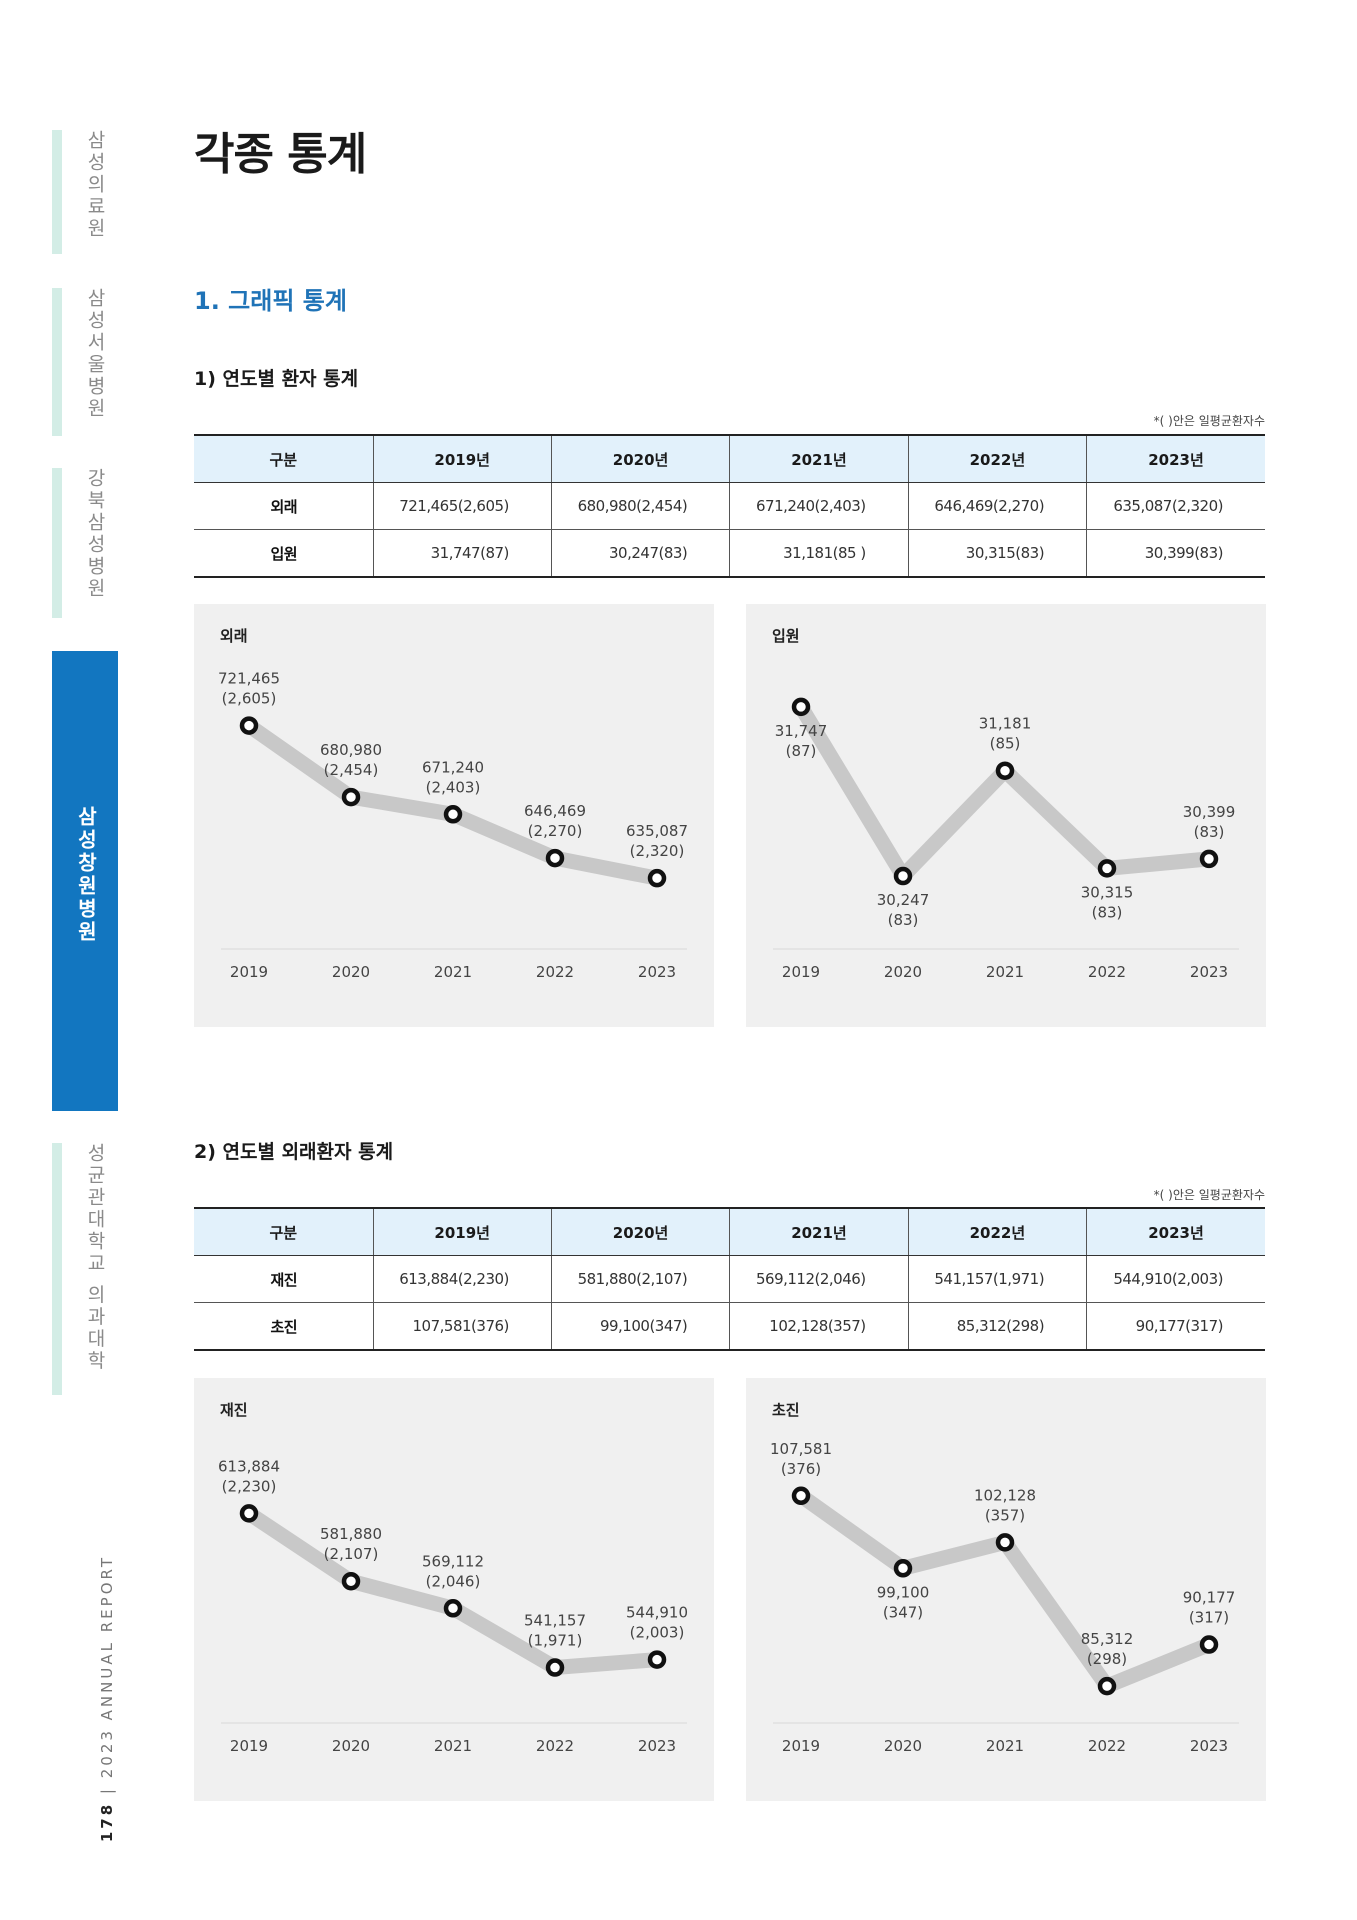 The width and height of the screenshot is (1357, 1920). I want to click on nav-item-skku-medicine: 성균관대학교 의과대학, so click(85, 1269).